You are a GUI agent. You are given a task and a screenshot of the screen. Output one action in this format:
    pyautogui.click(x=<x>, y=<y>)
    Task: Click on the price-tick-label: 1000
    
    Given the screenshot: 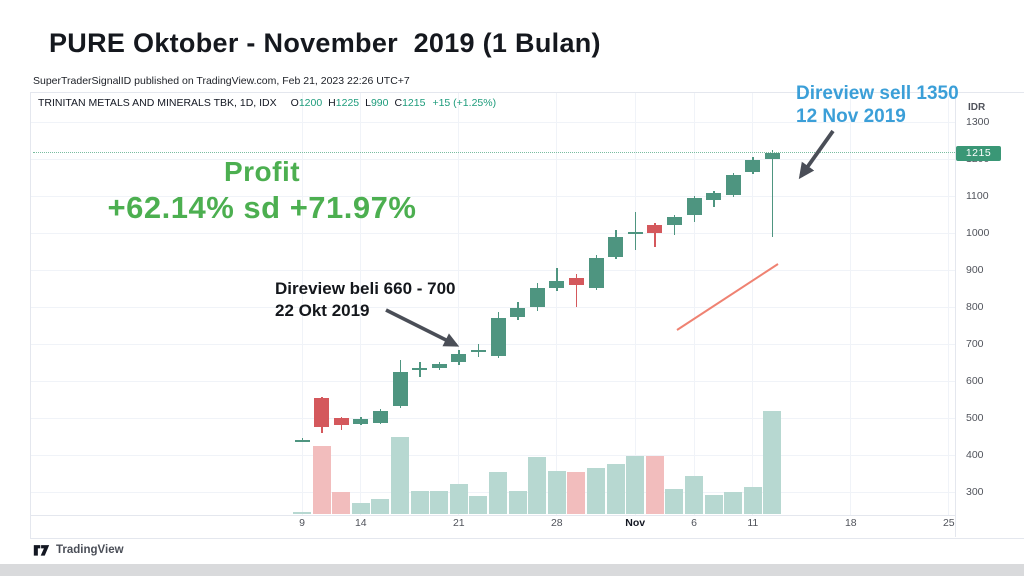 What is the action you would take?
    pyautogui.click(x=978, y=233)
    